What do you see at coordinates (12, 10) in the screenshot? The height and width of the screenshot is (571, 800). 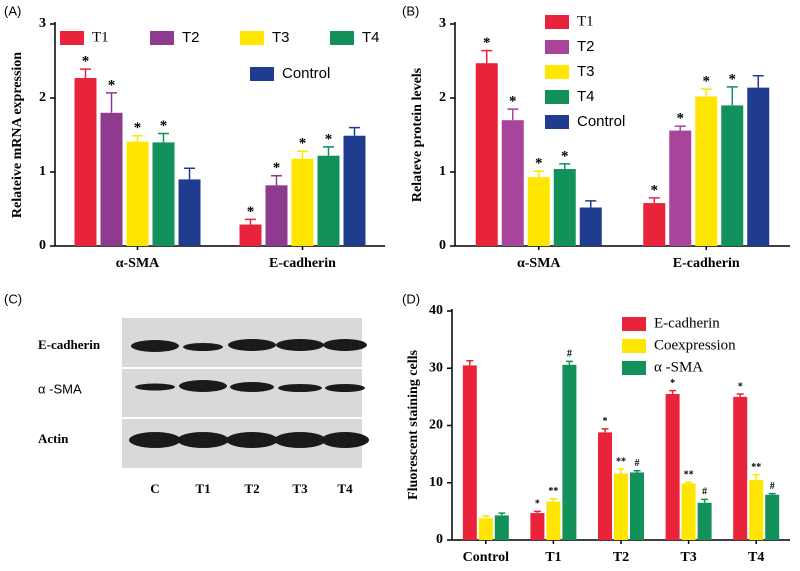 I see `panel-label: (A)` at bounding box center [12, 10].